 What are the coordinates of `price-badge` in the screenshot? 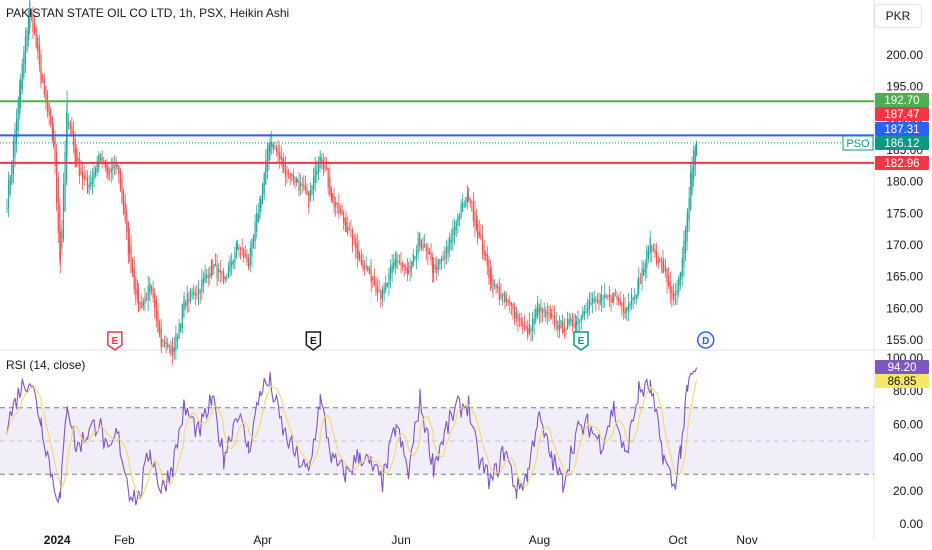 It's located at (902, 163).